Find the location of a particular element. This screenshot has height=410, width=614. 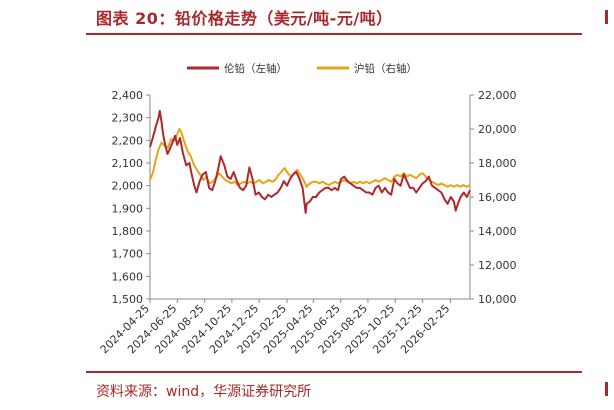

title-divider is located at coordinates (334, 34).